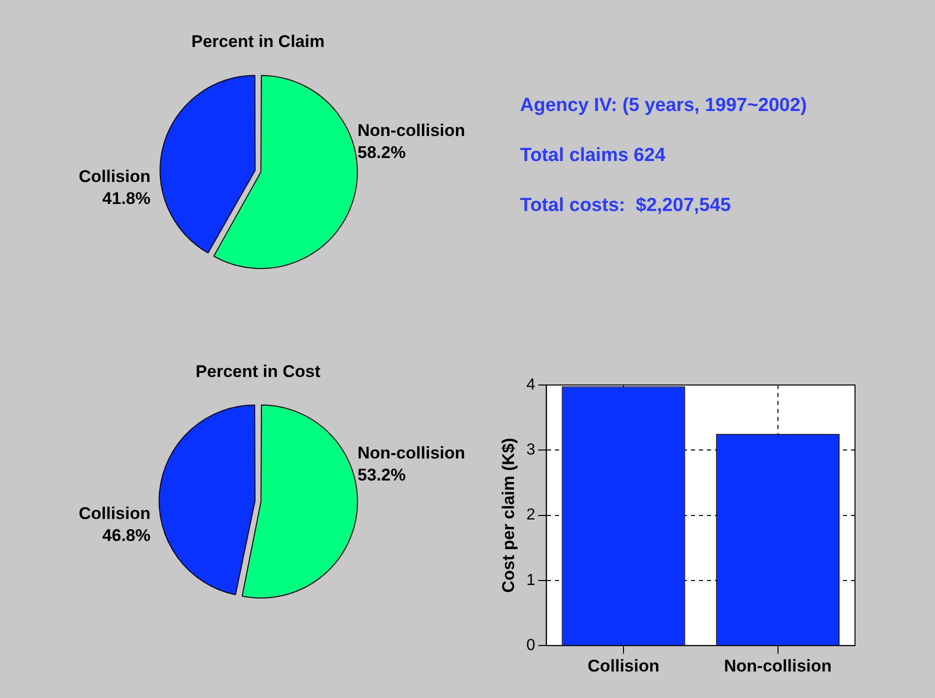  What do you see at coordinates (593, 156) in the screenshot?
I see `text: Total claims 624` at bounding box center [593, 156].